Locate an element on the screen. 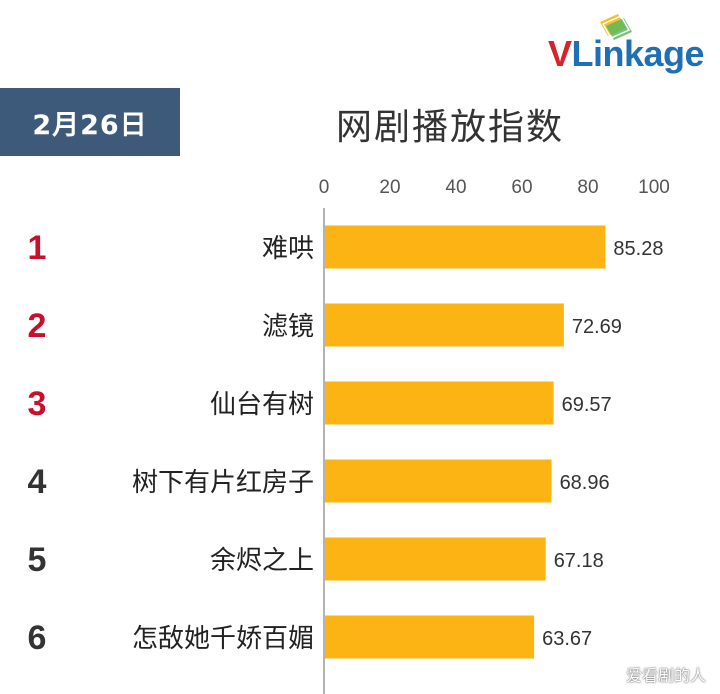  category-label: 仙台有树 is located at coordinates (262, 405).